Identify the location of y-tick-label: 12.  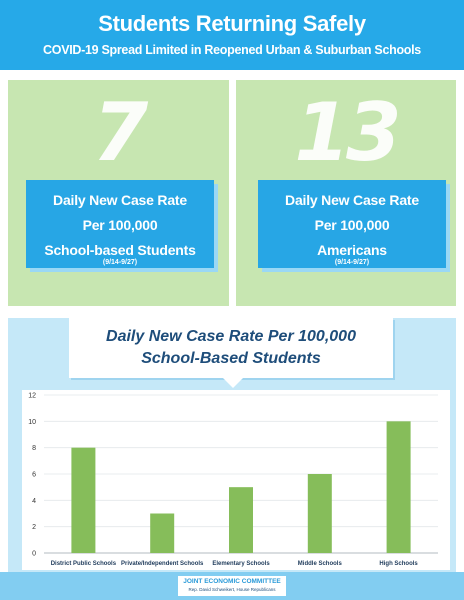
(32, 396).